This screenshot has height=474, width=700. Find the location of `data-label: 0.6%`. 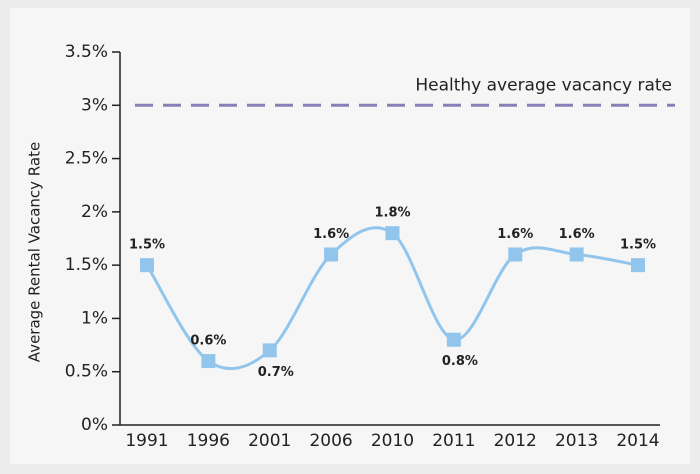

data-label: 0.6% is located at coordinates (208, 341).